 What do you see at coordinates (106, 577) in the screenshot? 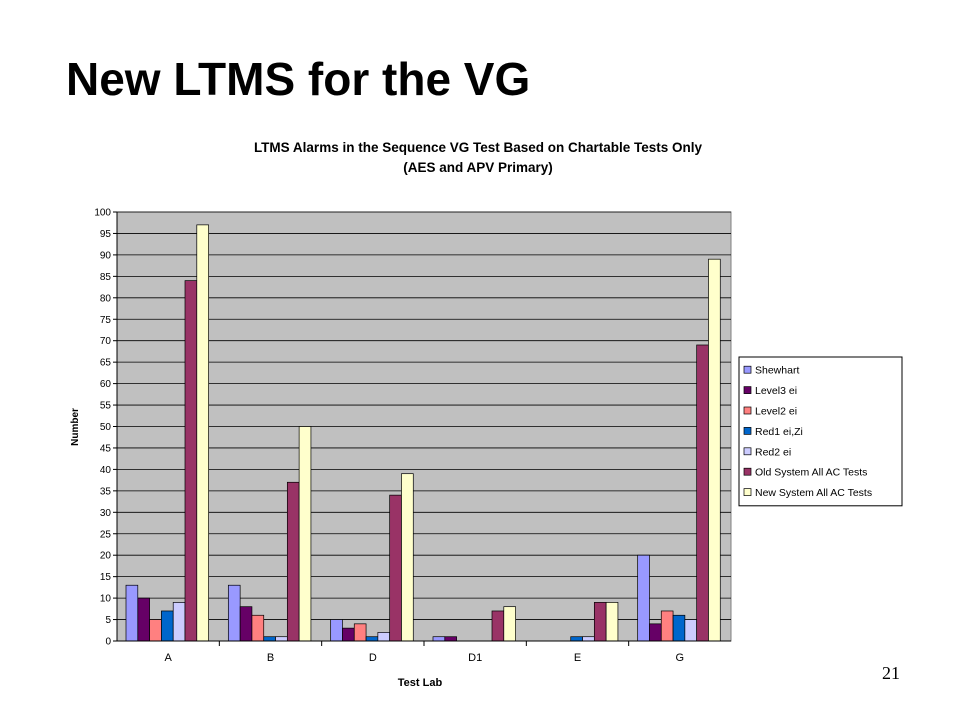
I see `y-tick-label: 15` at bounding box center [106, 577].